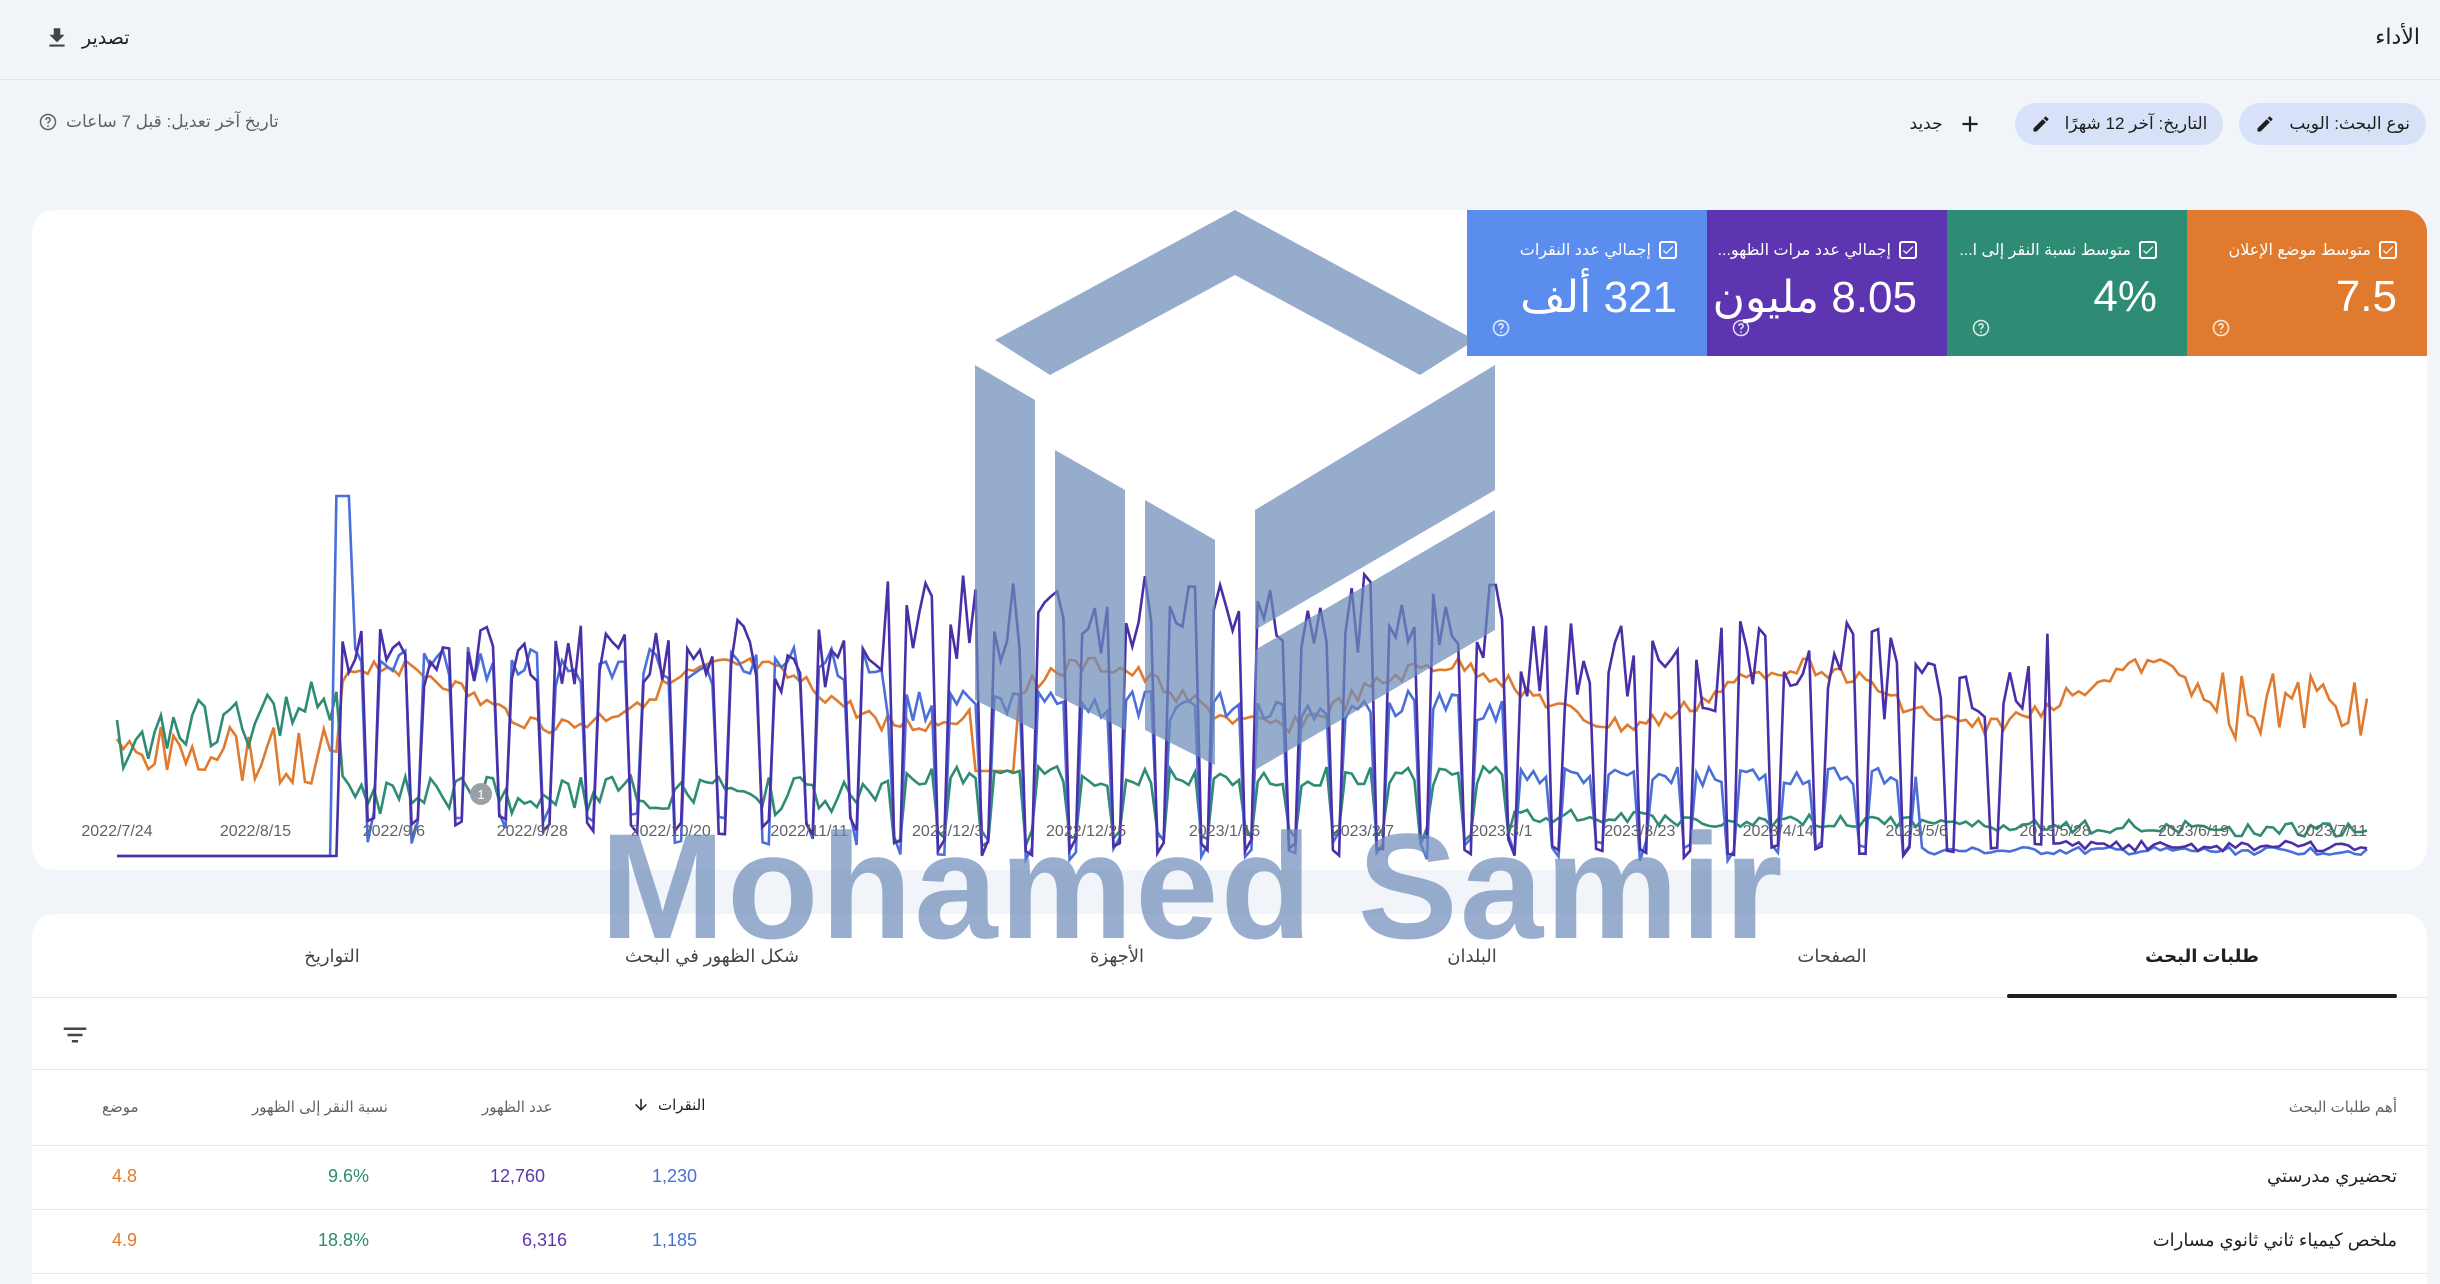 Image resolution: width=2440 pixels, height=1284 pixels. I want to click on x-tick-label: 2022/7/24, so click(116, 831).